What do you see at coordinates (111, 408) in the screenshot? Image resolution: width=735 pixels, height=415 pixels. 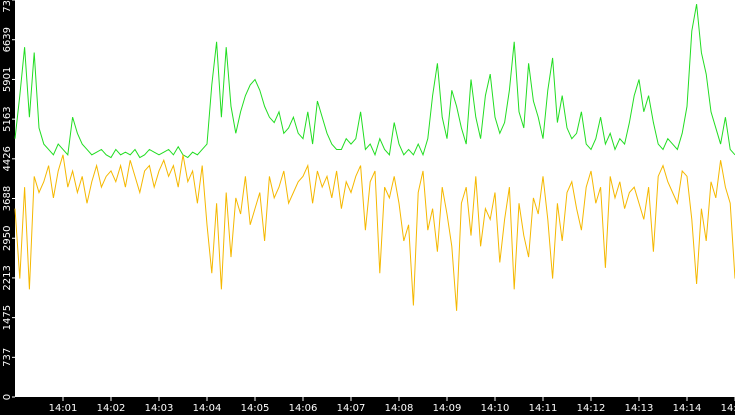 I see `x-tick-label: 14:02` at bounding box center [111, 408].